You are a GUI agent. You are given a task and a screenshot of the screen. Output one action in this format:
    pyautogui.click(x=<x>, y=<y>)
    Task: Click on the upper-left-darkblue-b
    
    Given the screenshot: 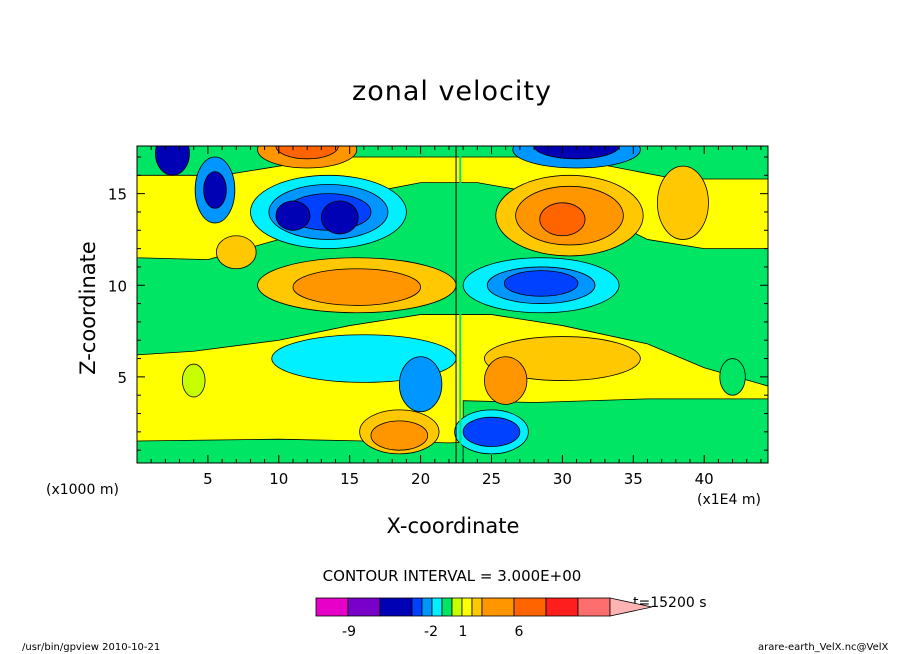 What is the action you would take?
    pyautogui.click(x=339, y=217)
    